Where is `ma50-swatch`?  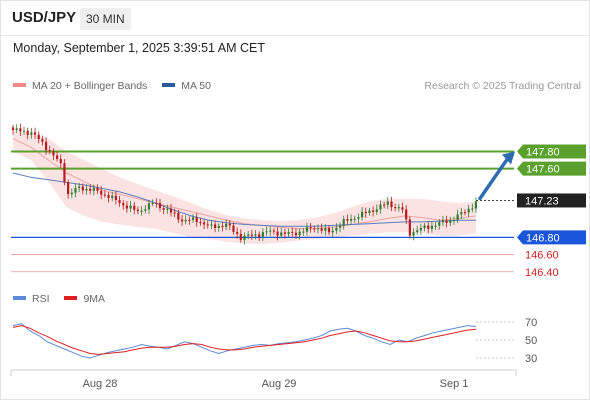
ma50-swatch is located at coordinates (169, 85).